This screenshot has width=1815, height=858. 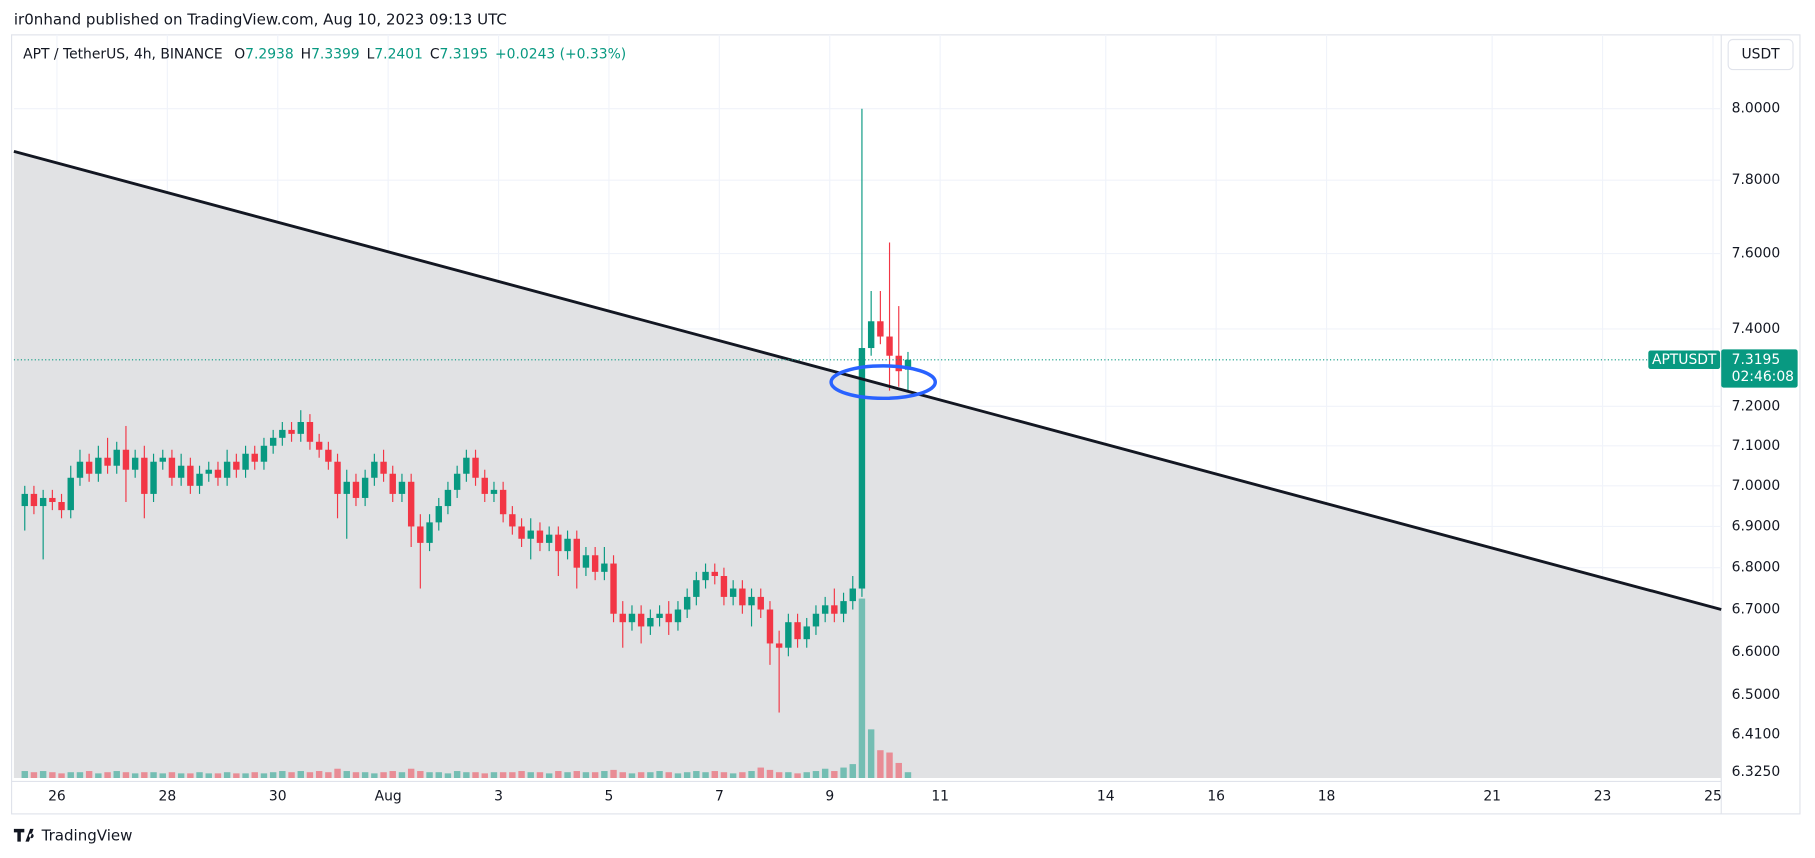 What do you see at coordinates (269, 55) in the screenshot?
I see `ohlc-value: 7.2938` at bounding box center [269, 55].